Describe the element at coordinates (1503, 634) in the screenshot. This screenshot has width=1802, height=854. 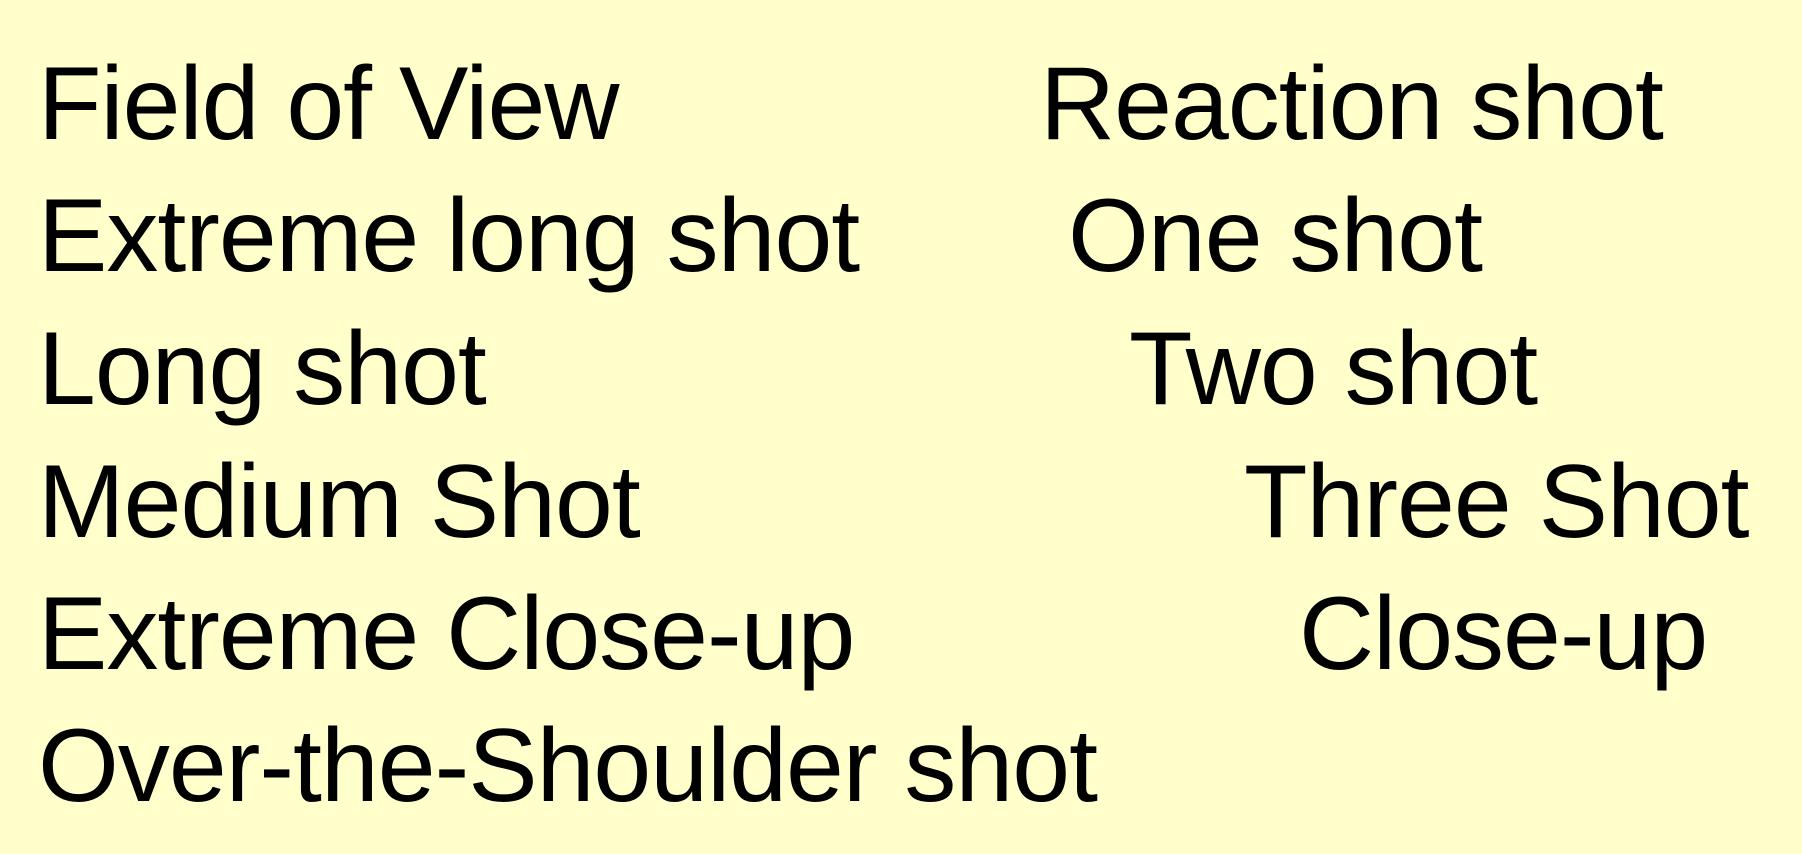
I see `term-close-up: Close-up` at that location.